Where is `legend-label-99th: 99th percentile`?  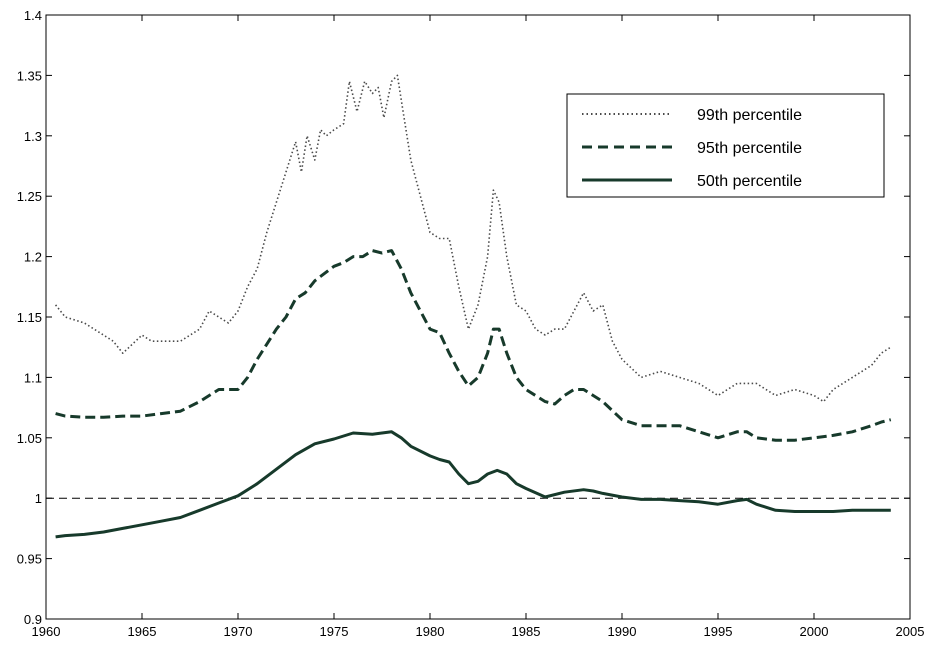
legend-label-99th: 99th percentile is located at coordinates (749, 115).